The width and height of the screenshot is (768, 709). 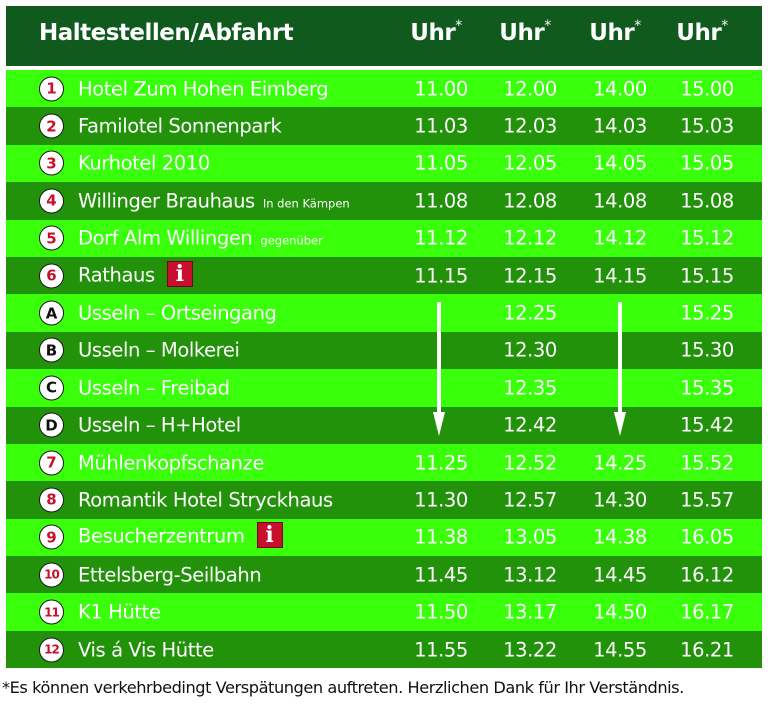 What do you see at coordinates (441, 276) in the screenshot?
I see `departure-time: 11.15` at bounding box center [441, 276].